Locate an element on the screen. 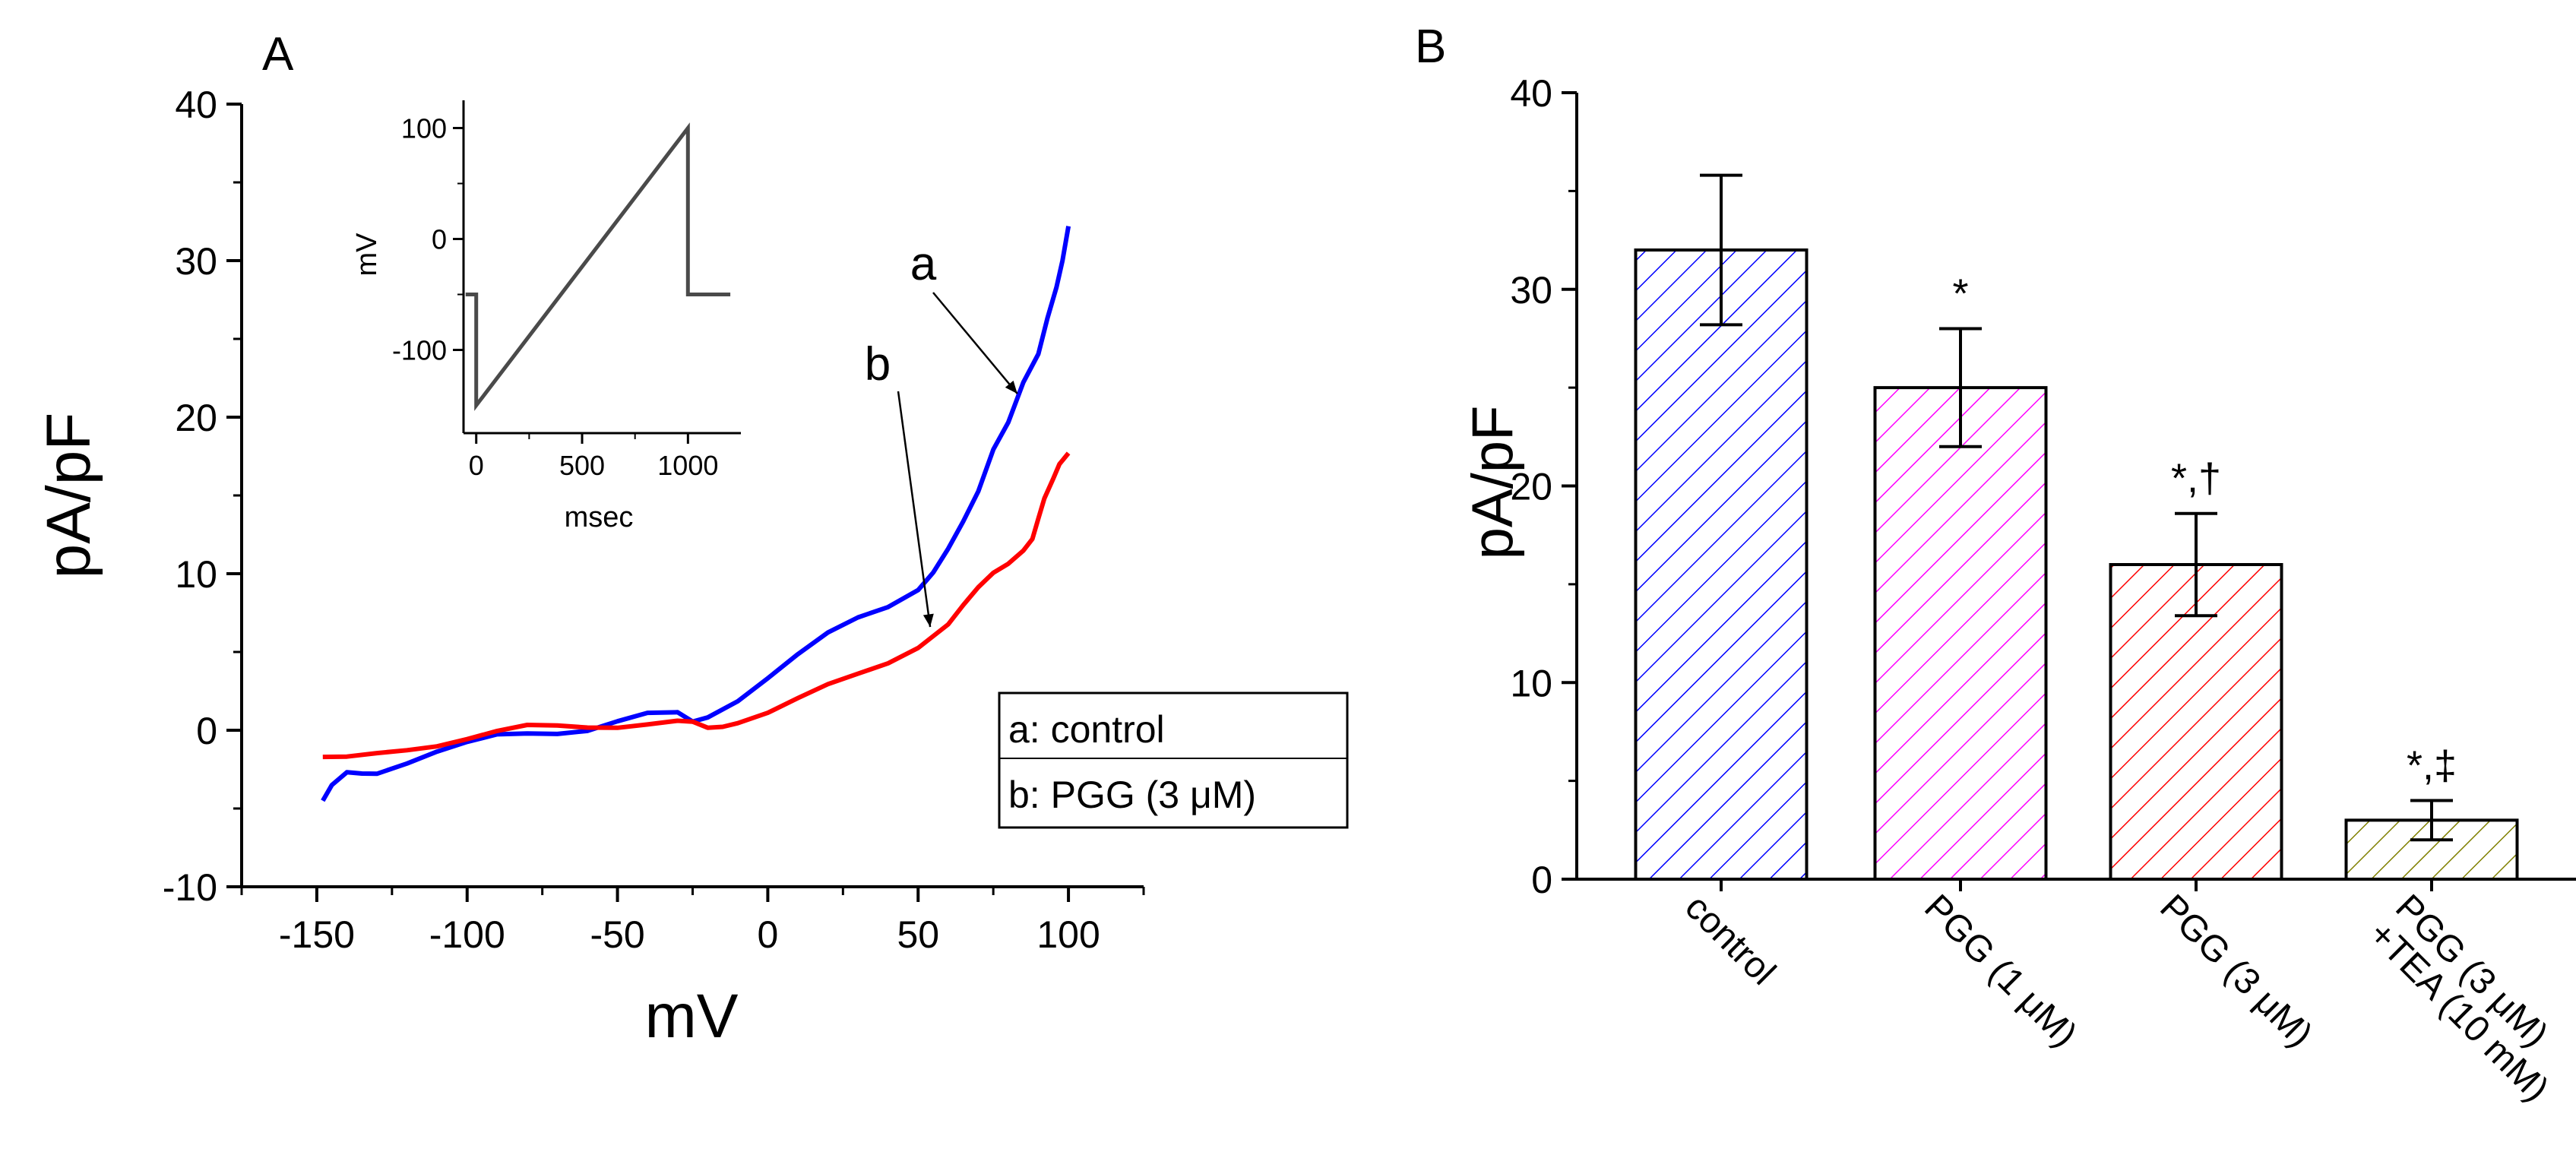  panel-a-legend: a: control b: PGG (3 μM) is located at coordinates (1173, 760).